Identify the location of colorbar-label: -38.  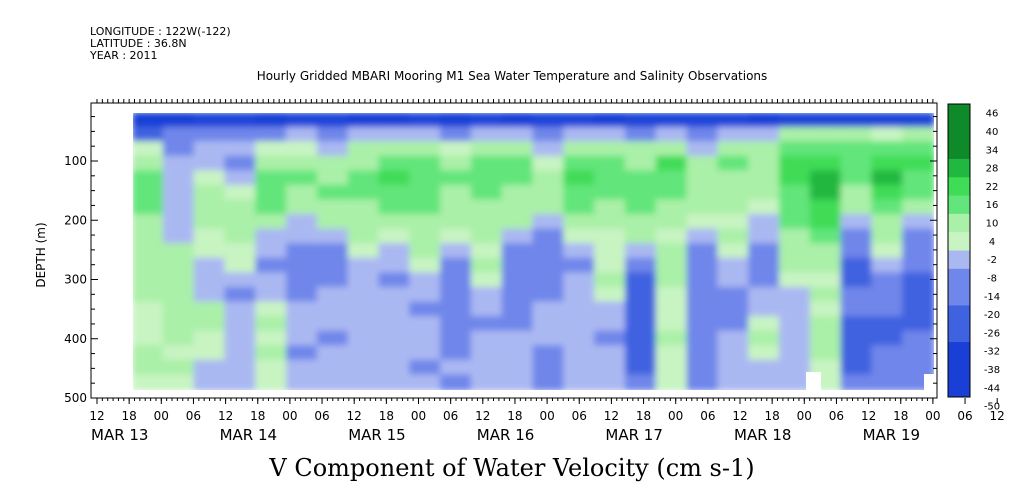
(992, 370).